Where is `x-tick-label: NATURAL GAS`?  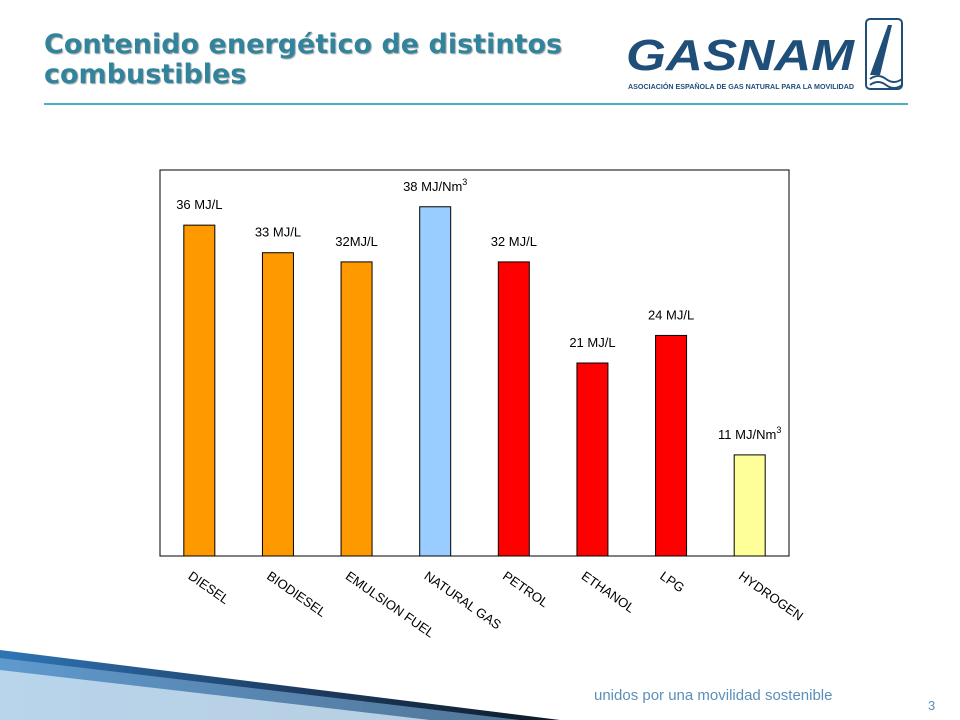 x-tick-label: NATURAL GAS is located at coordinates (462, 600).